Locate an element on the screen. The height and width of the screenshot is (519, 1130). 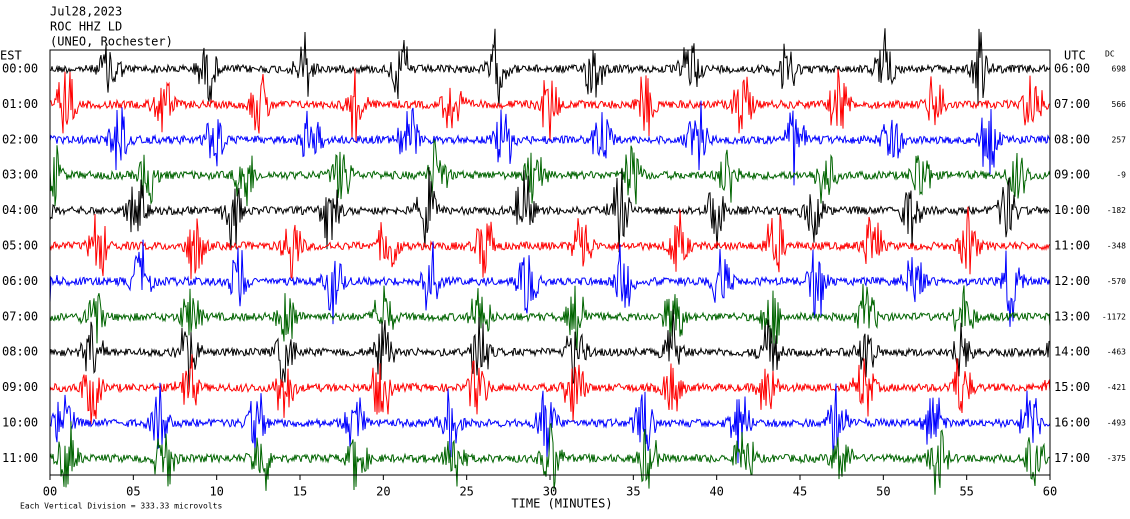
dc-label: -348 is located at coordinates (1116, 246).